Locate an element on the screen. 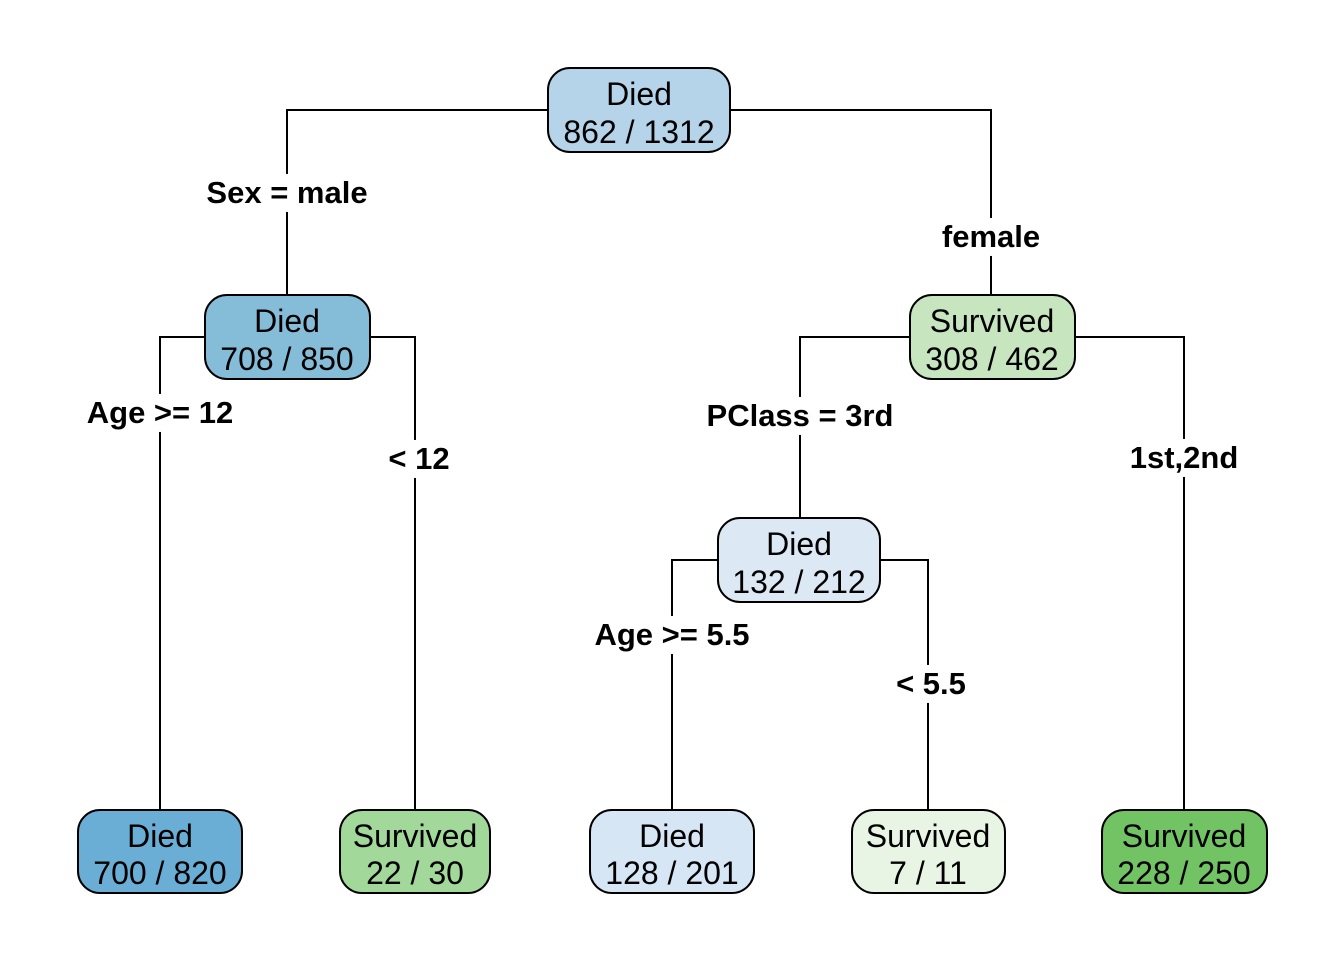  node-count: 228 / 250 is located at coordinates (1183, 873).